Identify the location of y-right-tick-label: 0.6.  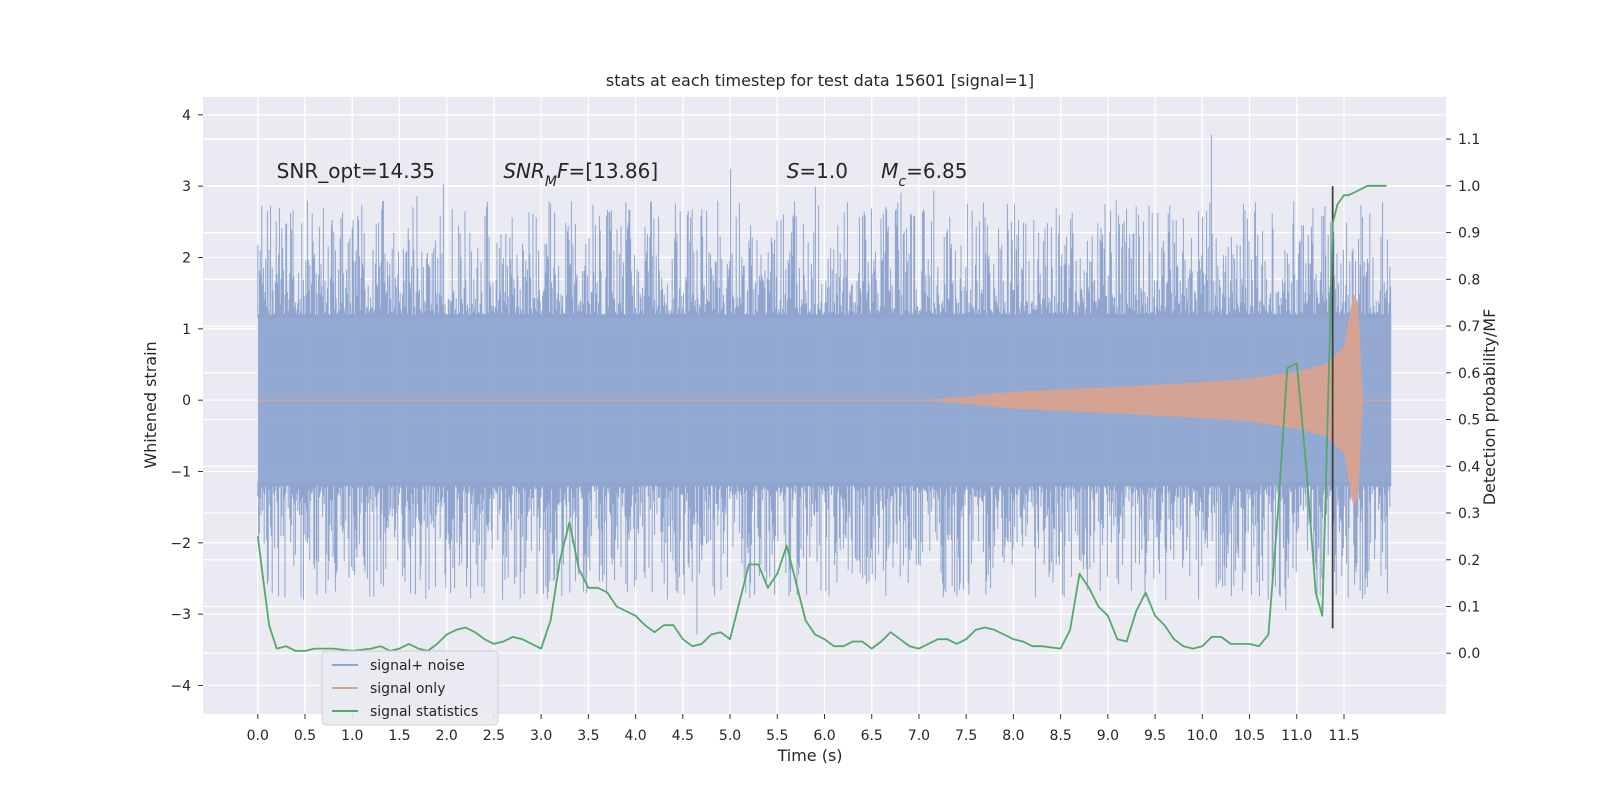
(1469, 374).